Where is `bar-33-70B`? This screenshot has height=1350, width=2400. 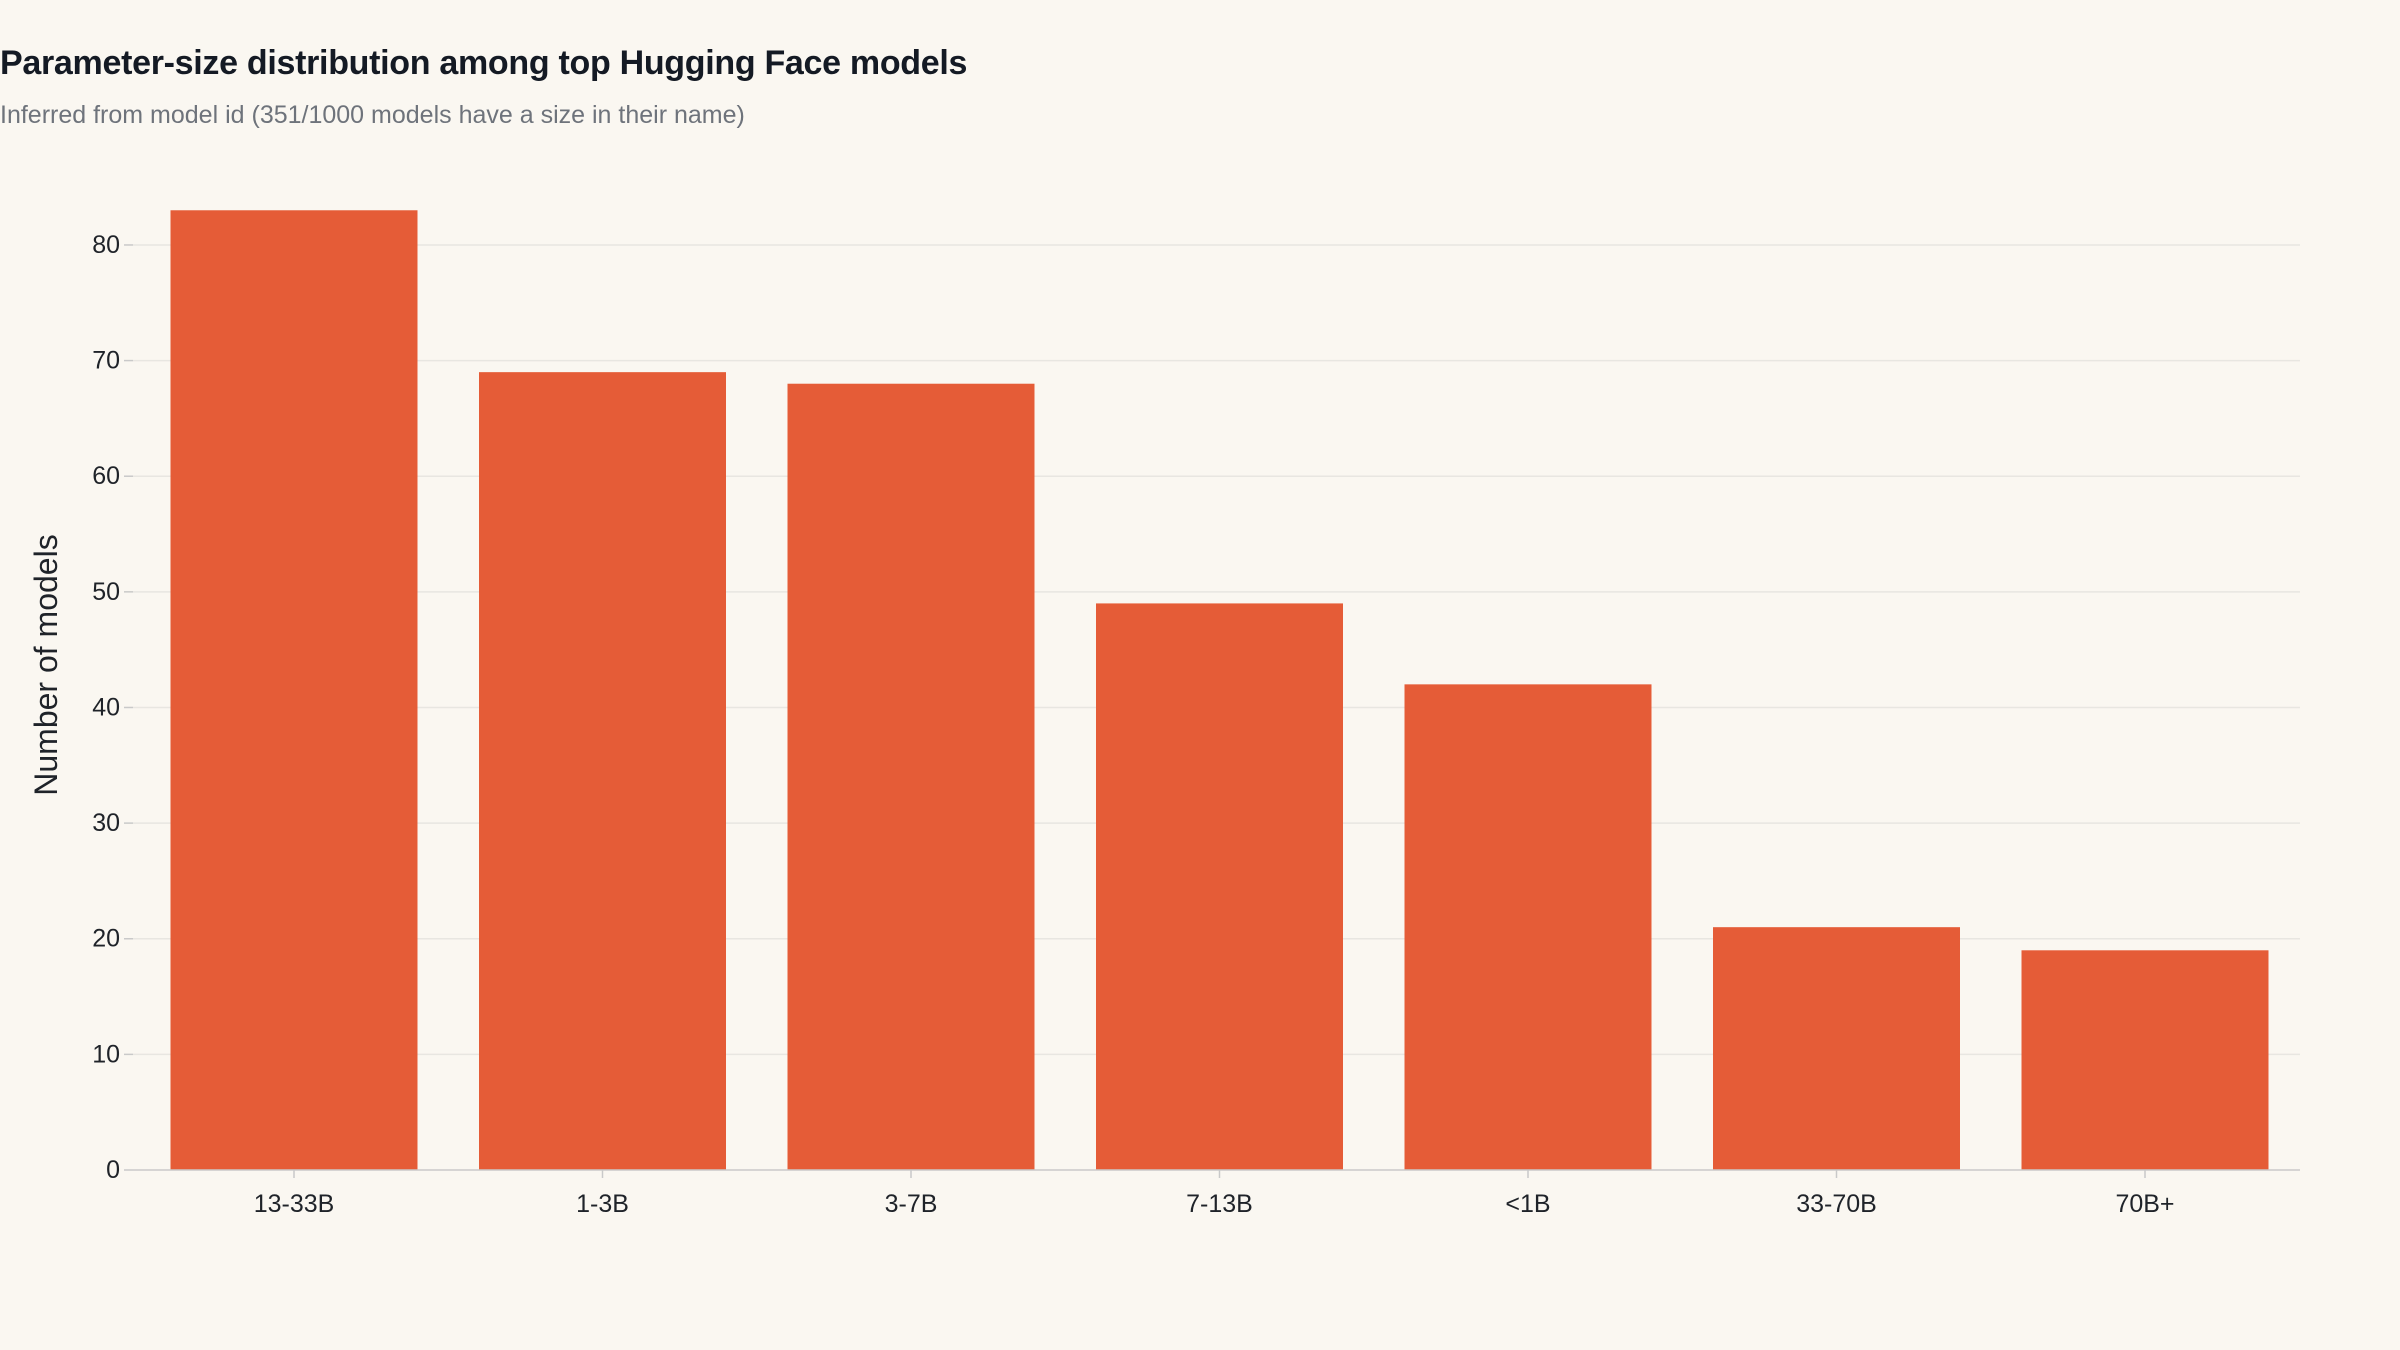
bar-33-70B is located at coordinates (1836, 1048).